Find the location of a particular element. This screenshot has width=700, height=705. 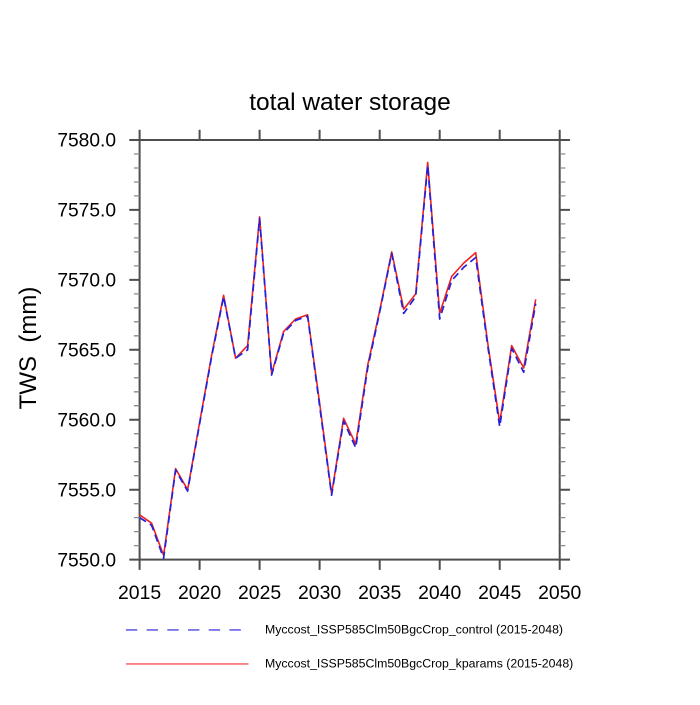

svg-text: 2045 is located at coordinates (499, 593).